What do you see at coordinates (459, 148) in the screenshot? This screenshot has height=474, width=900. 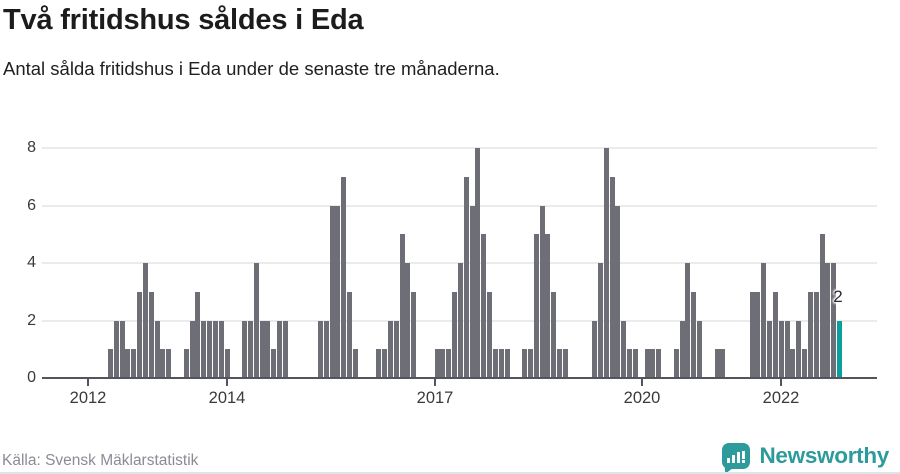 I see `gridline-y8` at bounding box center [459, 148].